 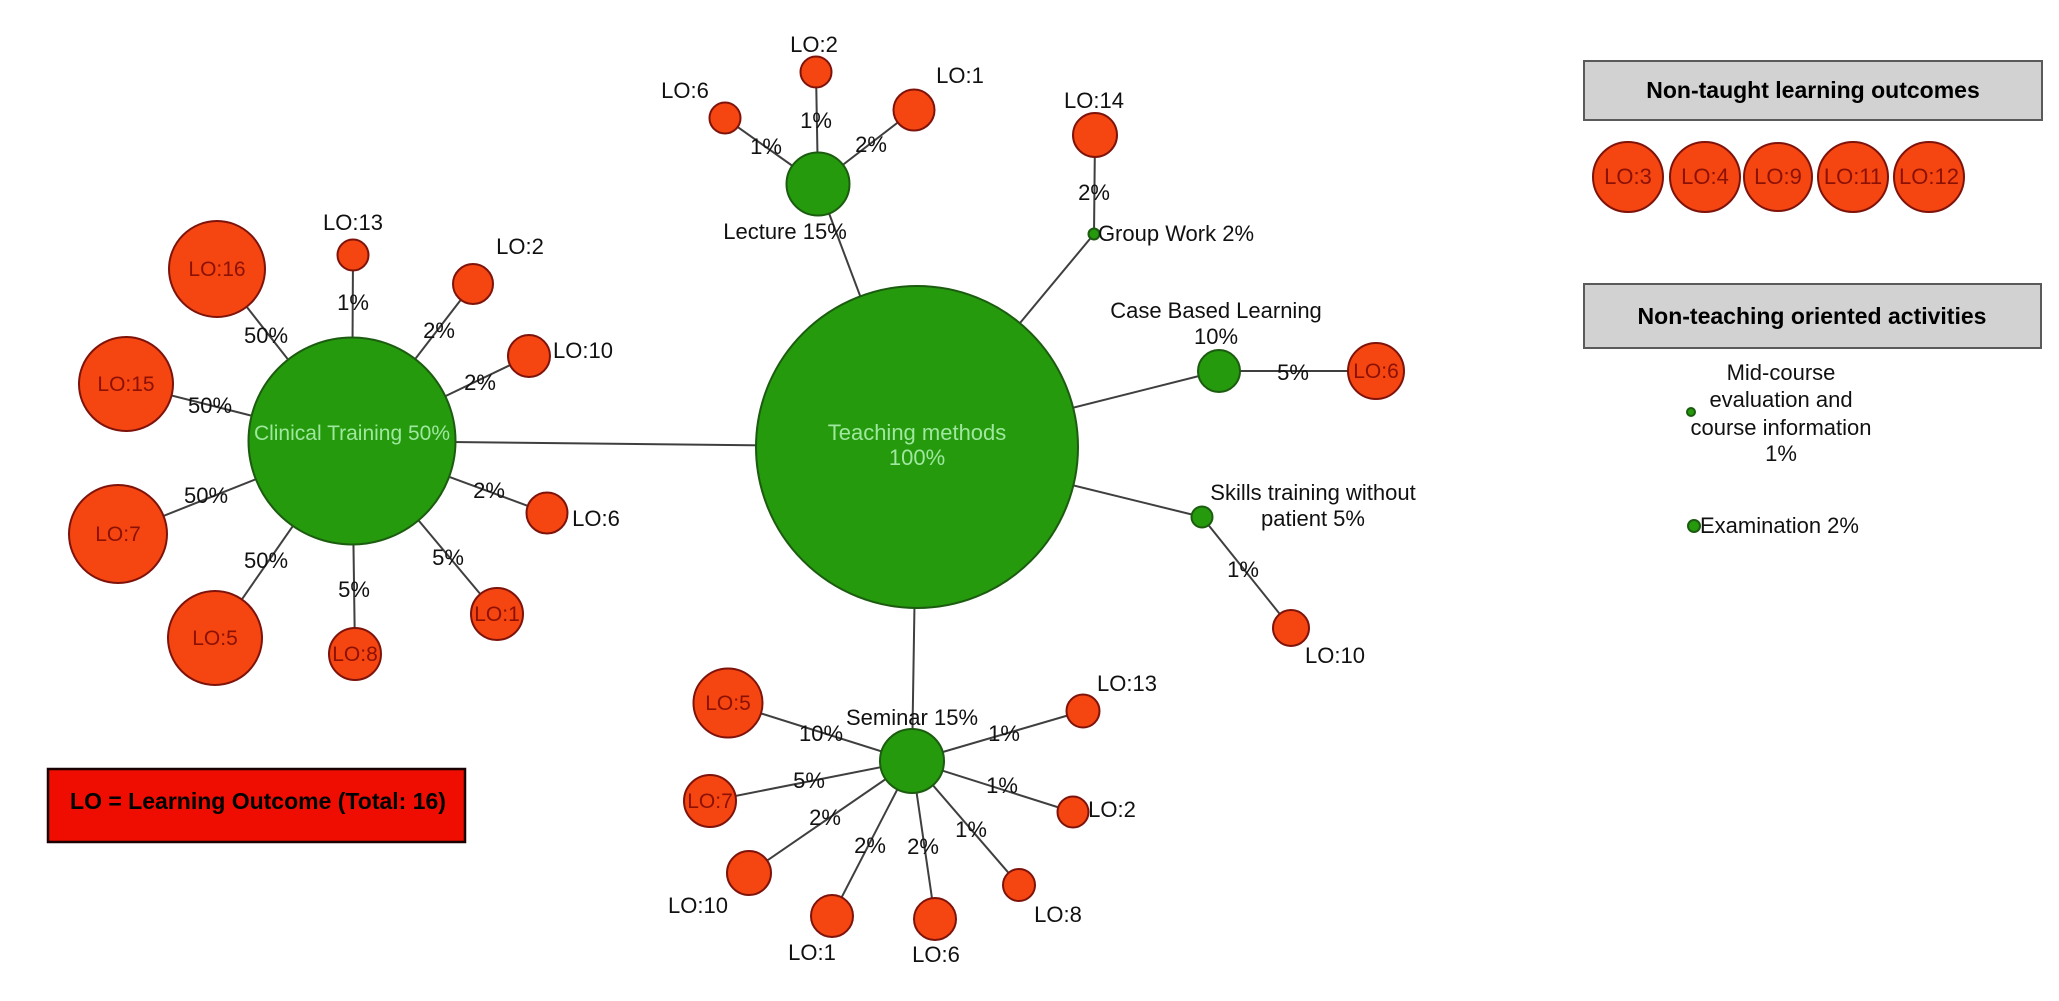 What do you see at coordinates (1216, 310) in the screenshot?
I see `svg-text: Case Based Learning` at bounding box center [1216, 310].